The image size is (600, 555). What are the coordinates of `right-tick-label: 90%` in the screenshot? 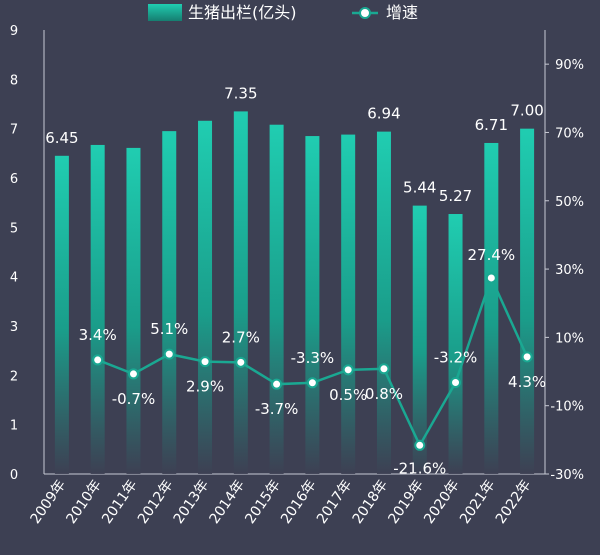 It's located at (569, 65).